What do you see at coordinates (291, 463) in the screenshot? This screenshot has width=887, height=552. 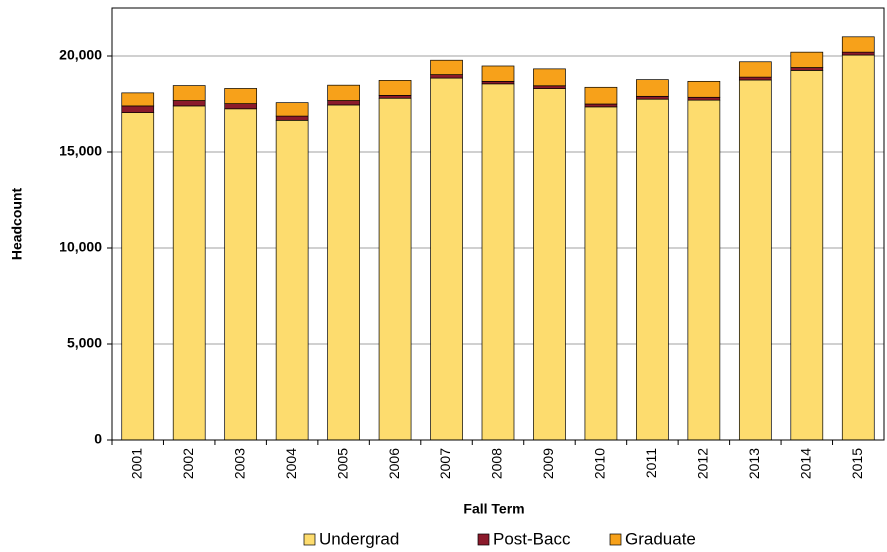 I see `x-tick-label: 2004` at bounding box center [291, 463].